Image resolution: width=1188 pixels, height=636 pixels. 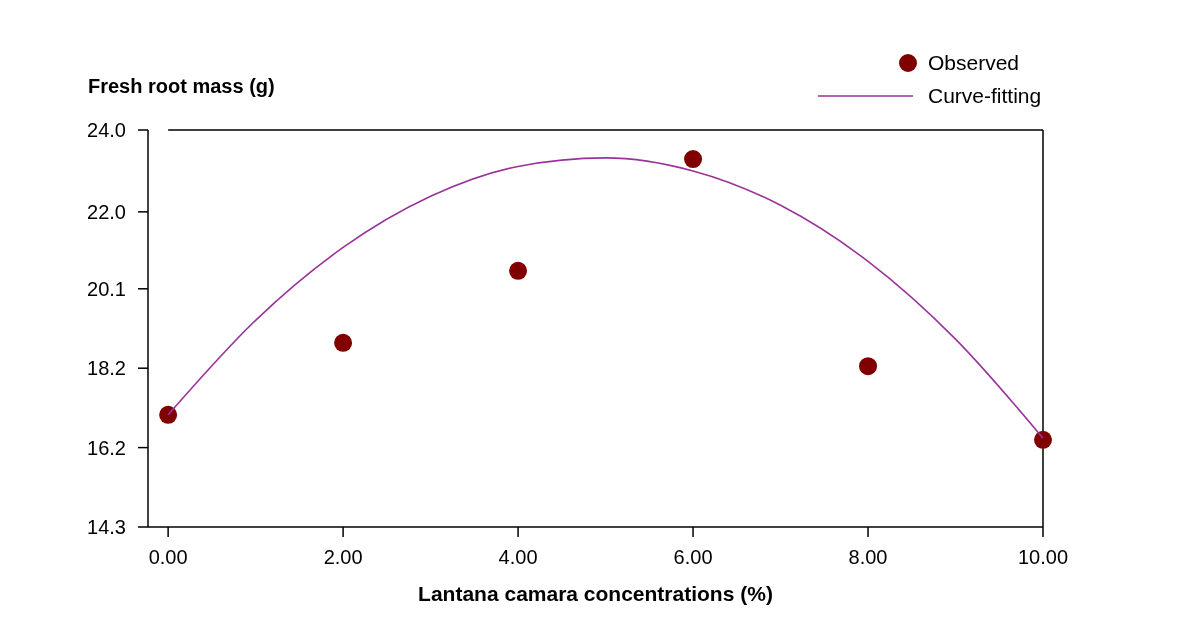 What do you see at coordinates (343, 557) in the screenshot?
I see `x-tick-label: 2.00` at bounding box center [343, 557].